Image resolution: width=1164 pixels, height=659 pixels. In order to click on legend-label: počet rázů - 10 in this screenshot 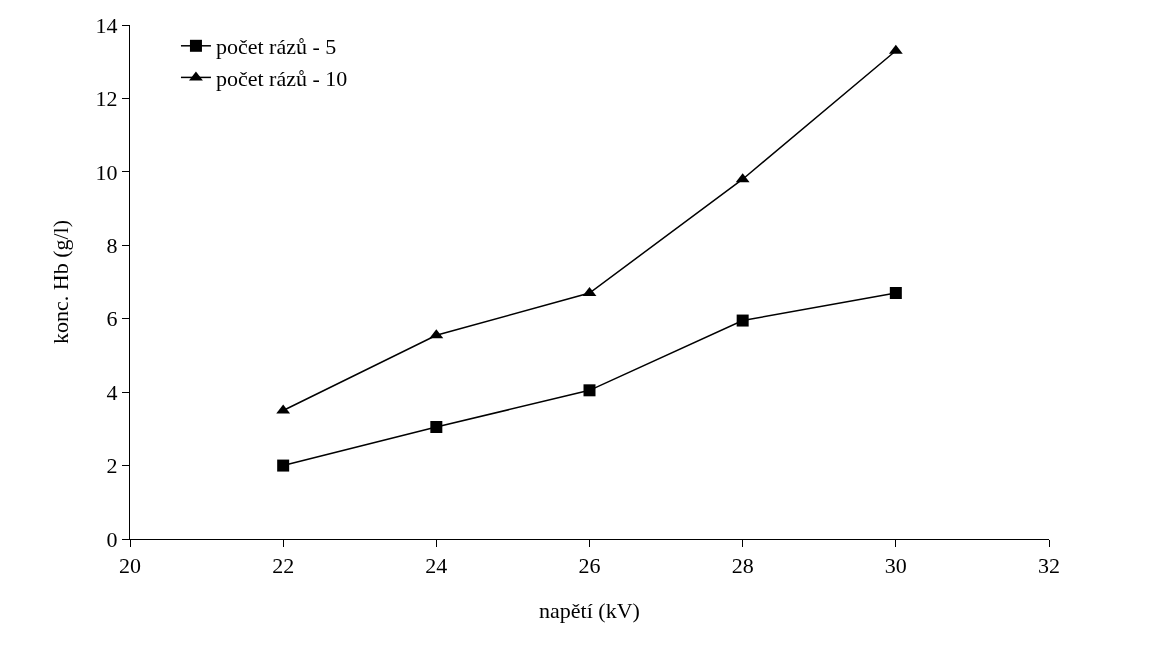, I will do `click(281, 78)`.